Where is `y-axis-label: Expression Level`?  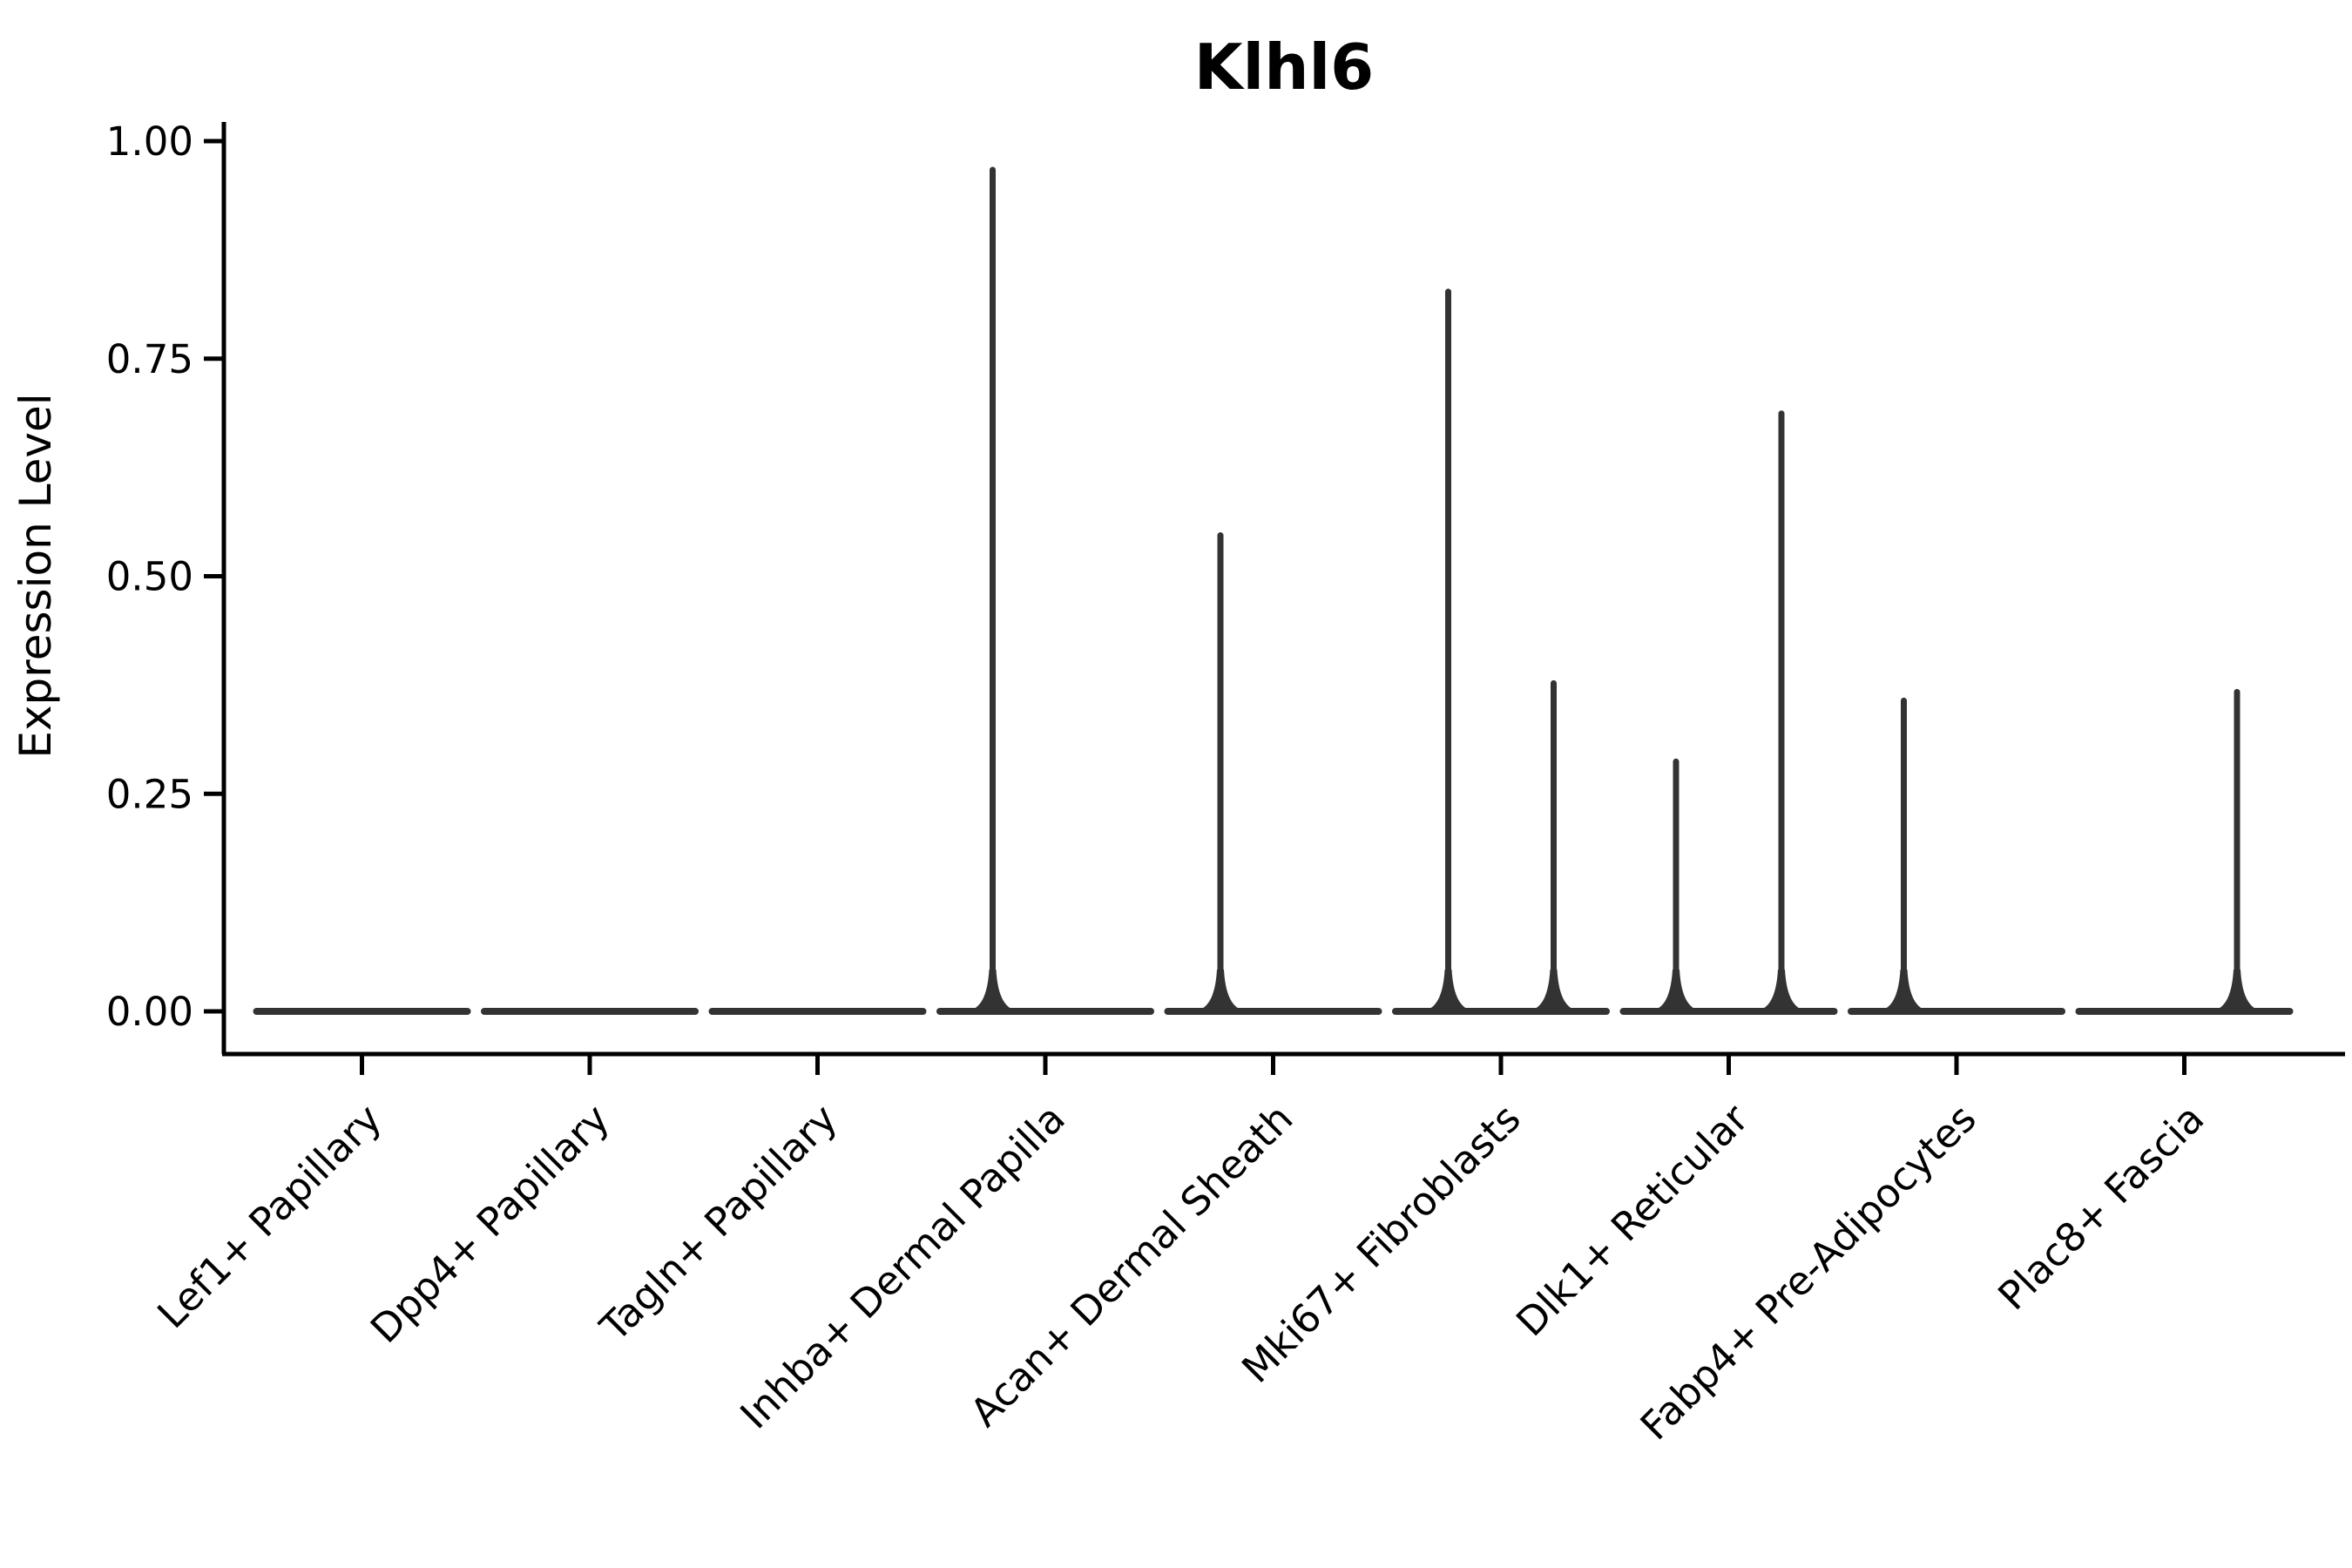
y-axis-label: Expression Level is located at coordinates (35, 575).